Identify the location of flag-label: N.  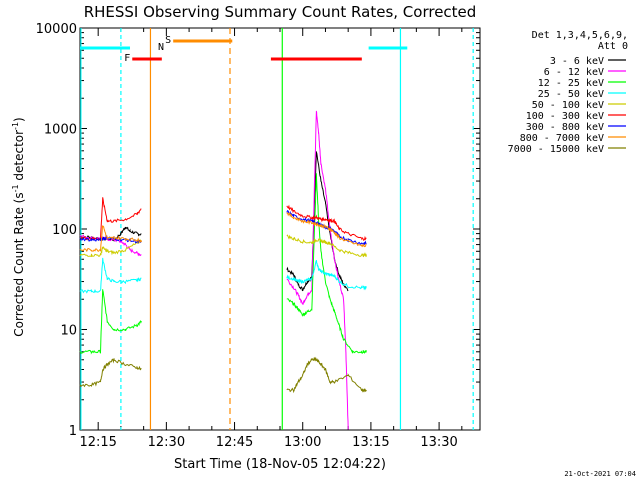
(161, 47).